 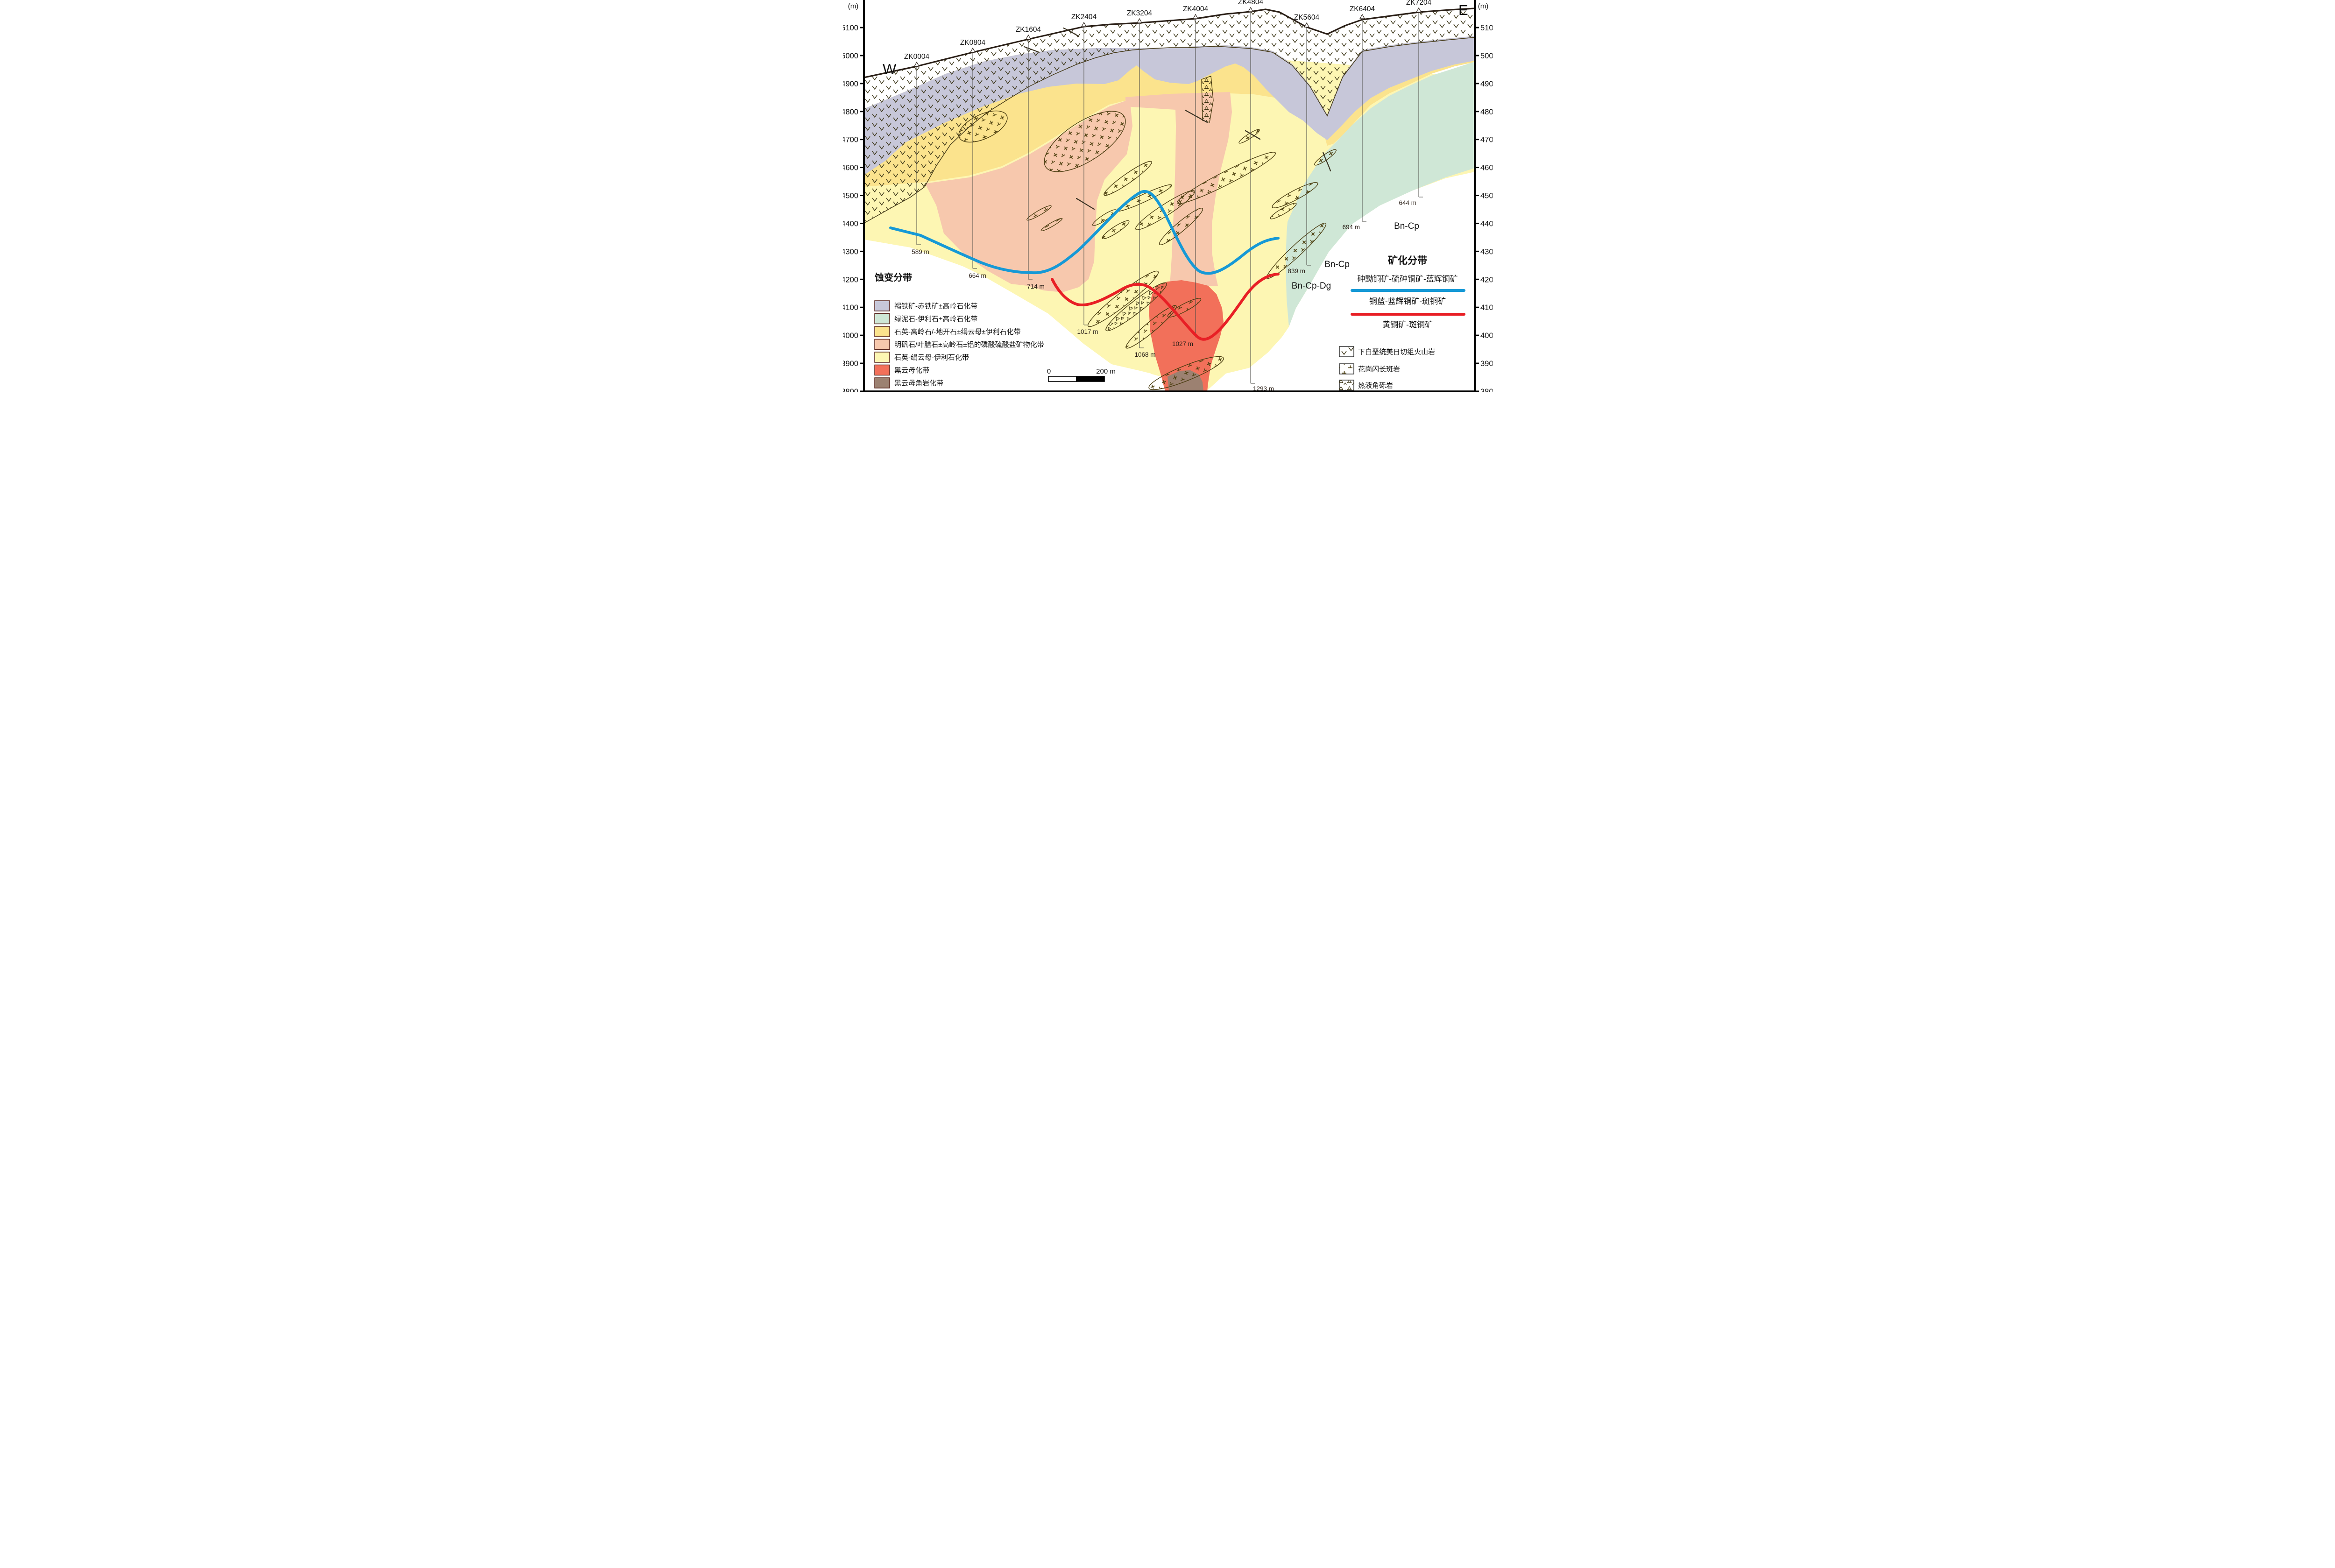 What do you see at coordinates (1397, 352) in the screenshot?
I see `rock-label: 下白垩统美日切组火山岩` at bounding box center [1397, 352].